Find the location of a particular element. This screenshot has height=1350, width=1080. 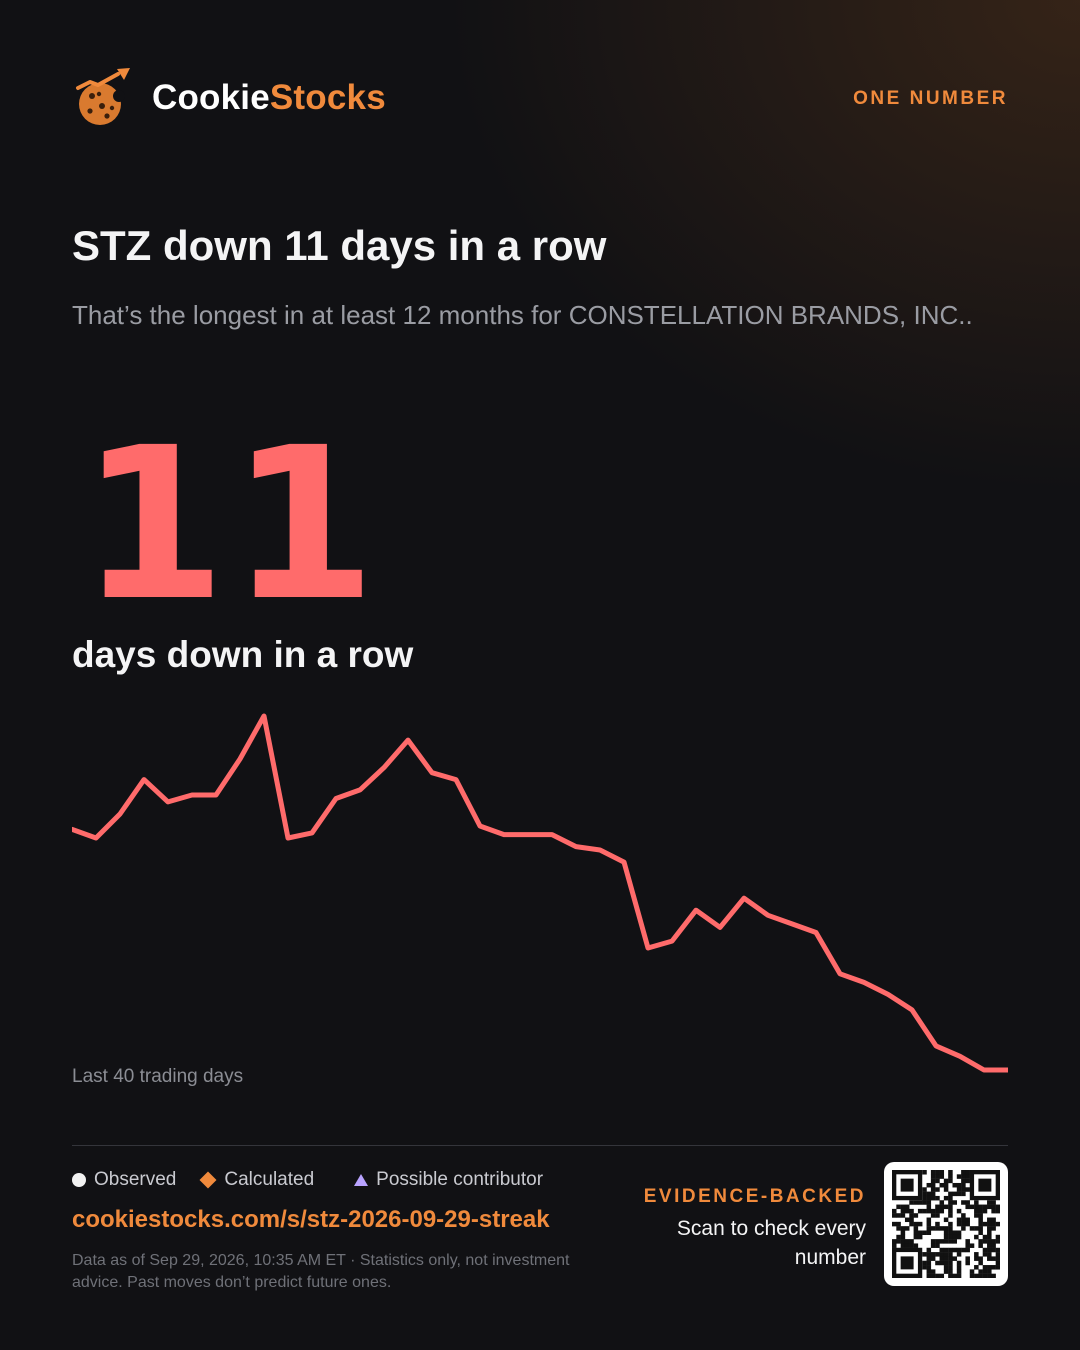

divider is located at coordinates (540, 1145).